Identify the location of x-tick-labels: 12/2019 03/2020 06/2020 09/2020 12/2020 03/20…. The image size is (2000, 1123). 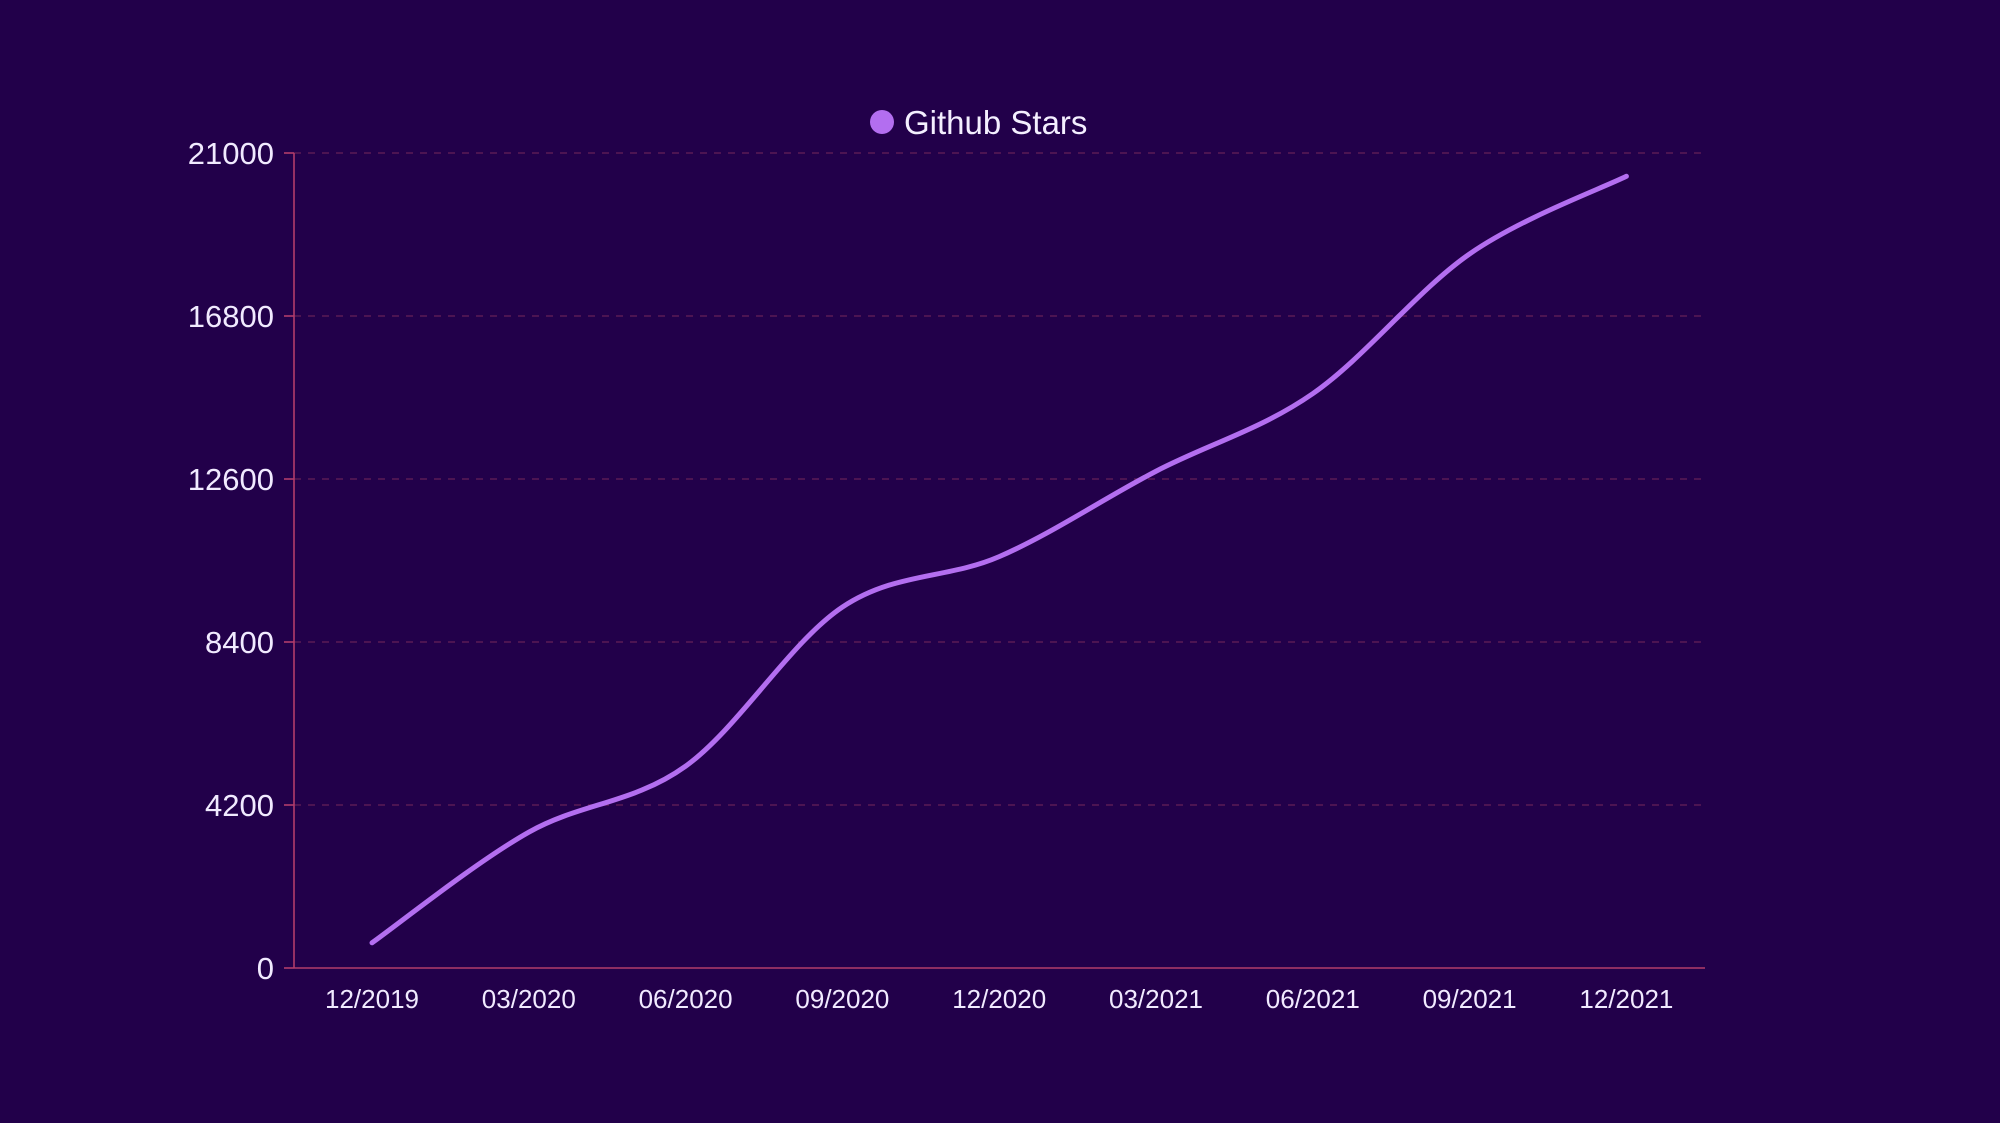
(999, 999).